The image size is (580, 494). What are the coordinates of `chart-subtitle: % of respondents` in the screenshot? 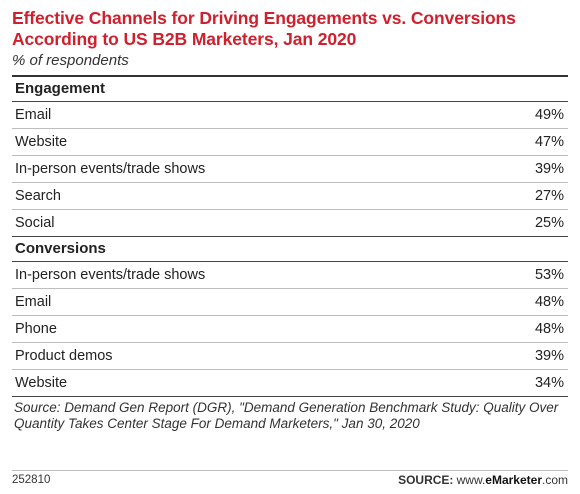 It's located at (70, 60).